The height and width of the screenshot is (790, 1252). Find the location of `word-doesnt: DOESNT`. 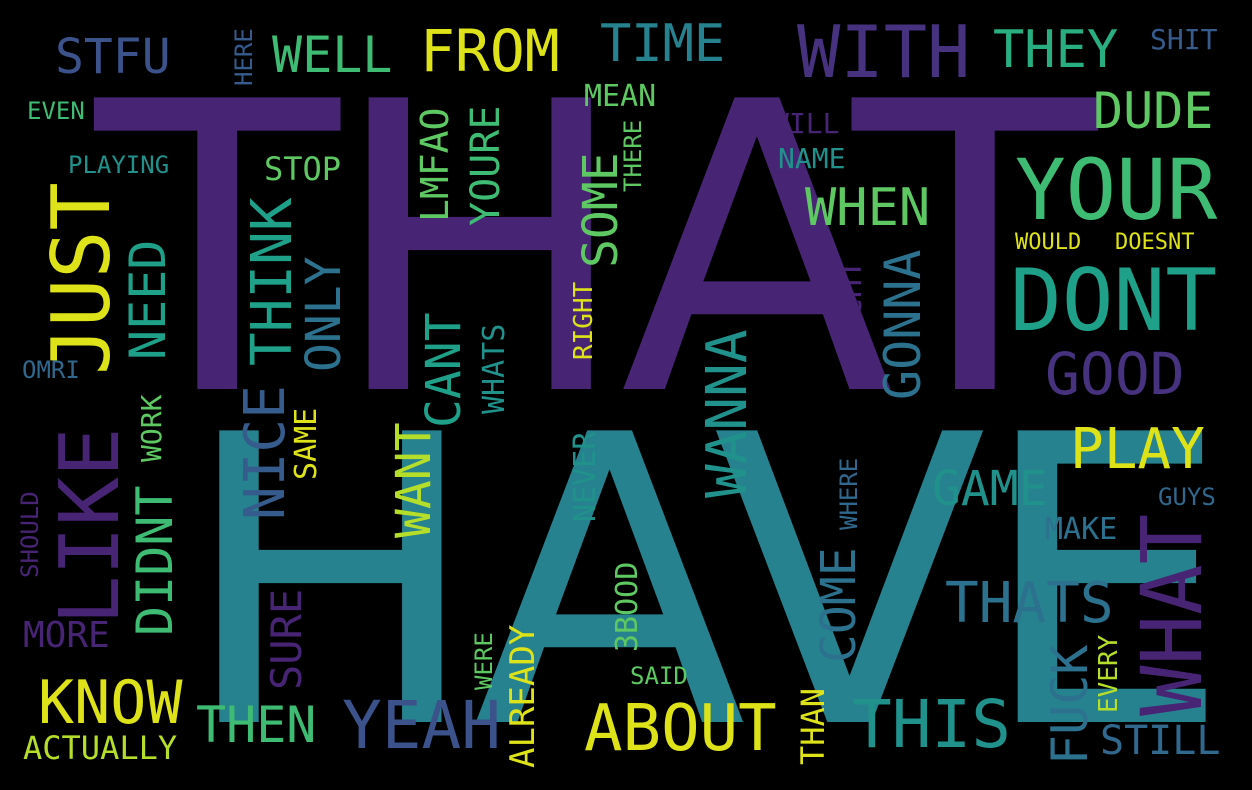

word-doesnt: DOESNT is located at coordinates (1155, 242).